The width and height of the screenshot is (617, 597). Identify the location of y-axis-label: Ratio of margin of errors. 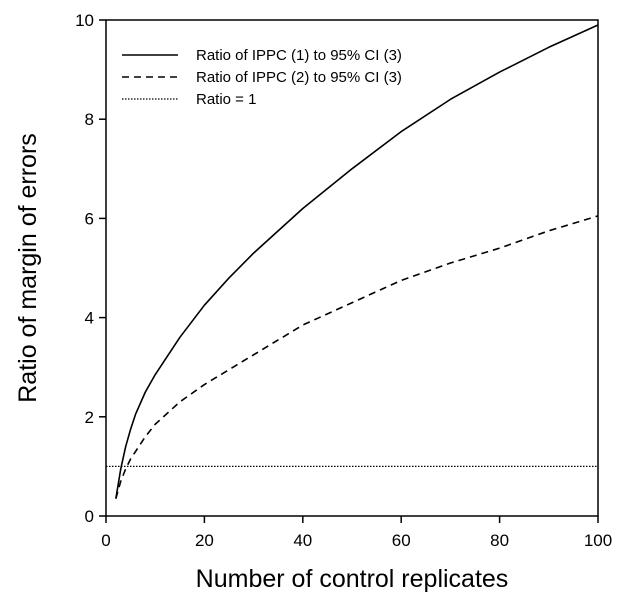
(28, 268).